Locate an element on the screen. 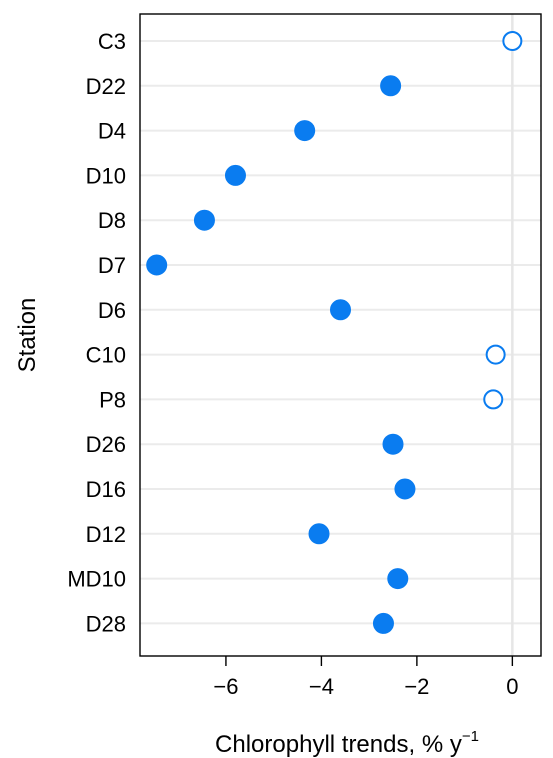  x-tick-label: 0 is located at coordinates (512, 686).